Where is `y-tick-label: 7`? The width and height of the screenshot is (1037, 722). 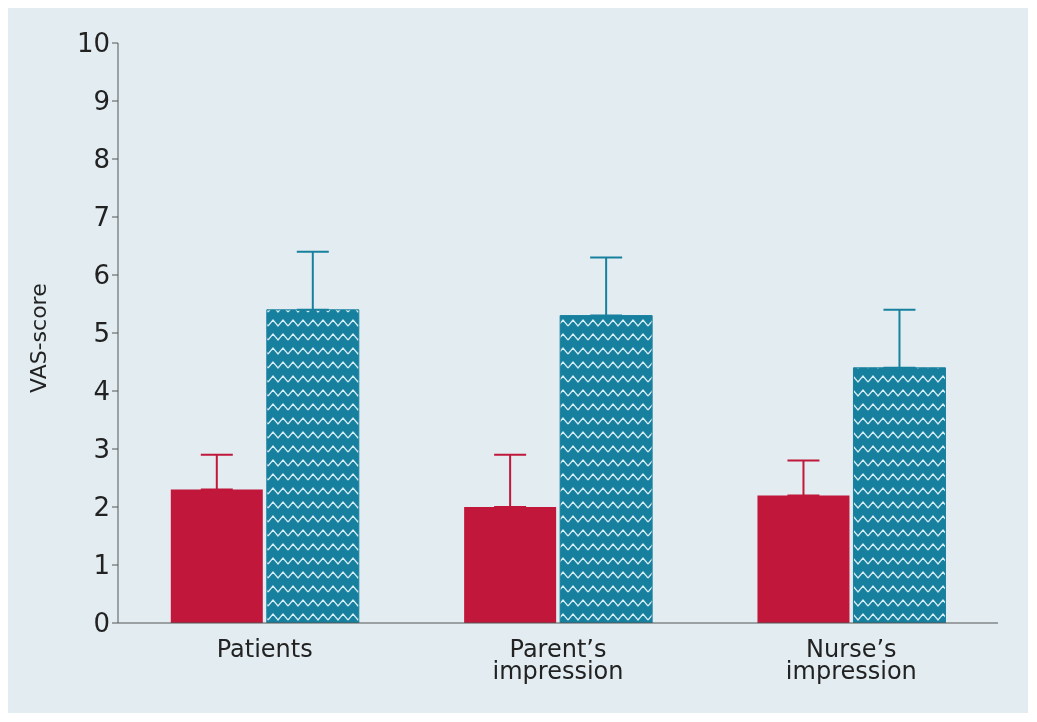 y-tick-label: 7 is located at coordinates (101, 217).